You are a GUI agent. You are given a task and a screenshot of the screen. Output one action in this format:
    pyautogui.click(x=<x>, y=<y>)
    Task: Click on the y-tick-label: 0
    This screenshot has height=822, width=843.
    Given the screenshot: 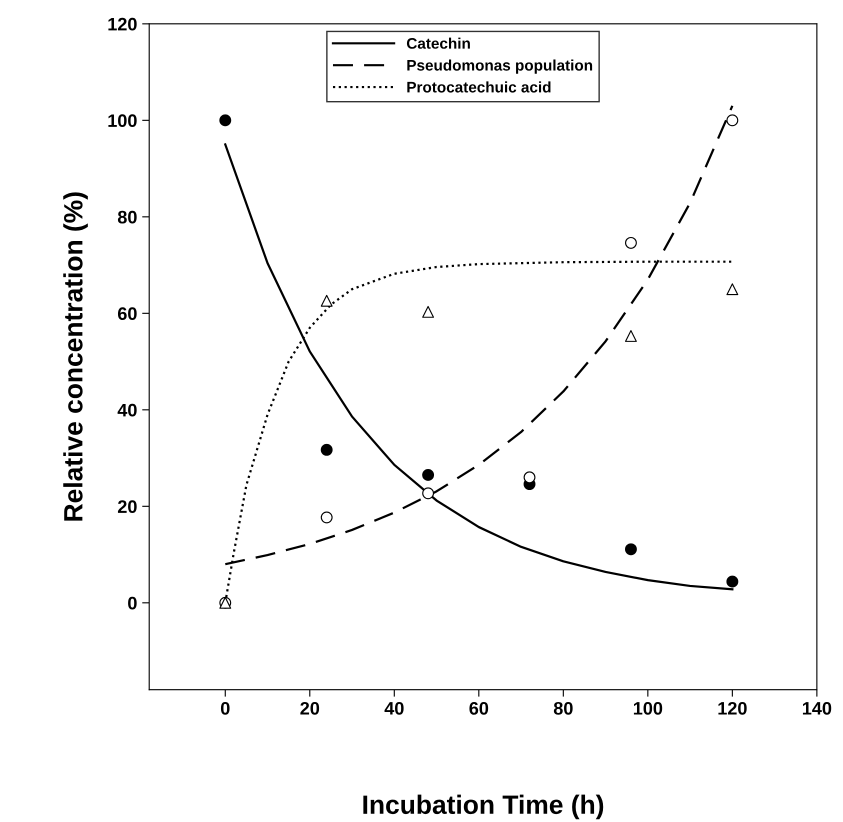 What is the action you would take?
    pyautogui.click(x=132, y=603)
    